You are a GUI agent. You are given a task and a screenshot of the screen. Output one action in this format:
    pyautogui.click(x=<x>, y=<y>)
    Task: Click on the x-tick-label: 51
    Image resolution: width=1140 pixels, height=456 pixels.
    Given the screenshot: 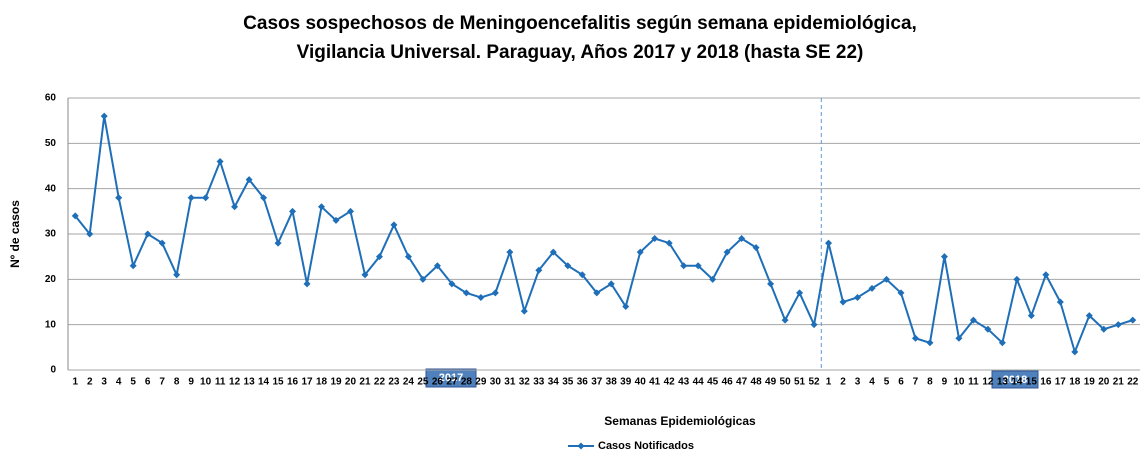 What is the action you would take?
    pyautogui.click(x=800, y=382)
    